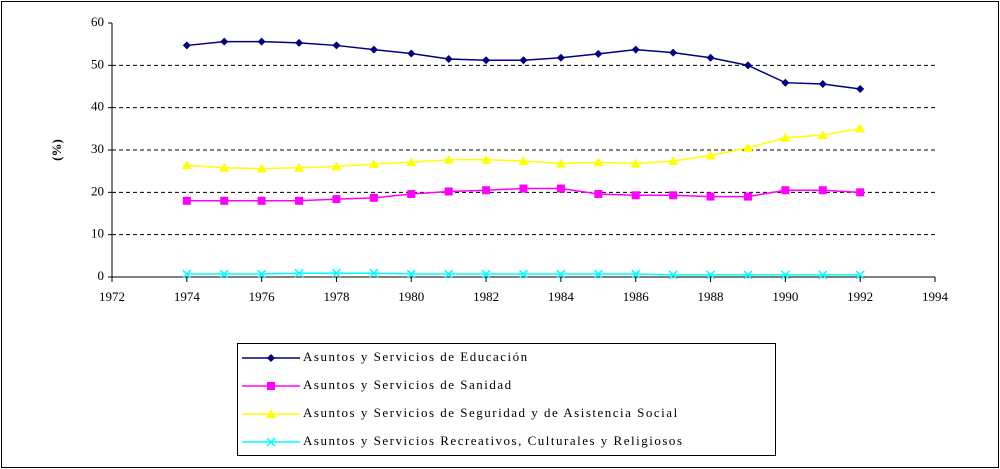  Describe the element at coordinates (101, 275) in the screenshot. I see `y-tick-label: 0` at that location.